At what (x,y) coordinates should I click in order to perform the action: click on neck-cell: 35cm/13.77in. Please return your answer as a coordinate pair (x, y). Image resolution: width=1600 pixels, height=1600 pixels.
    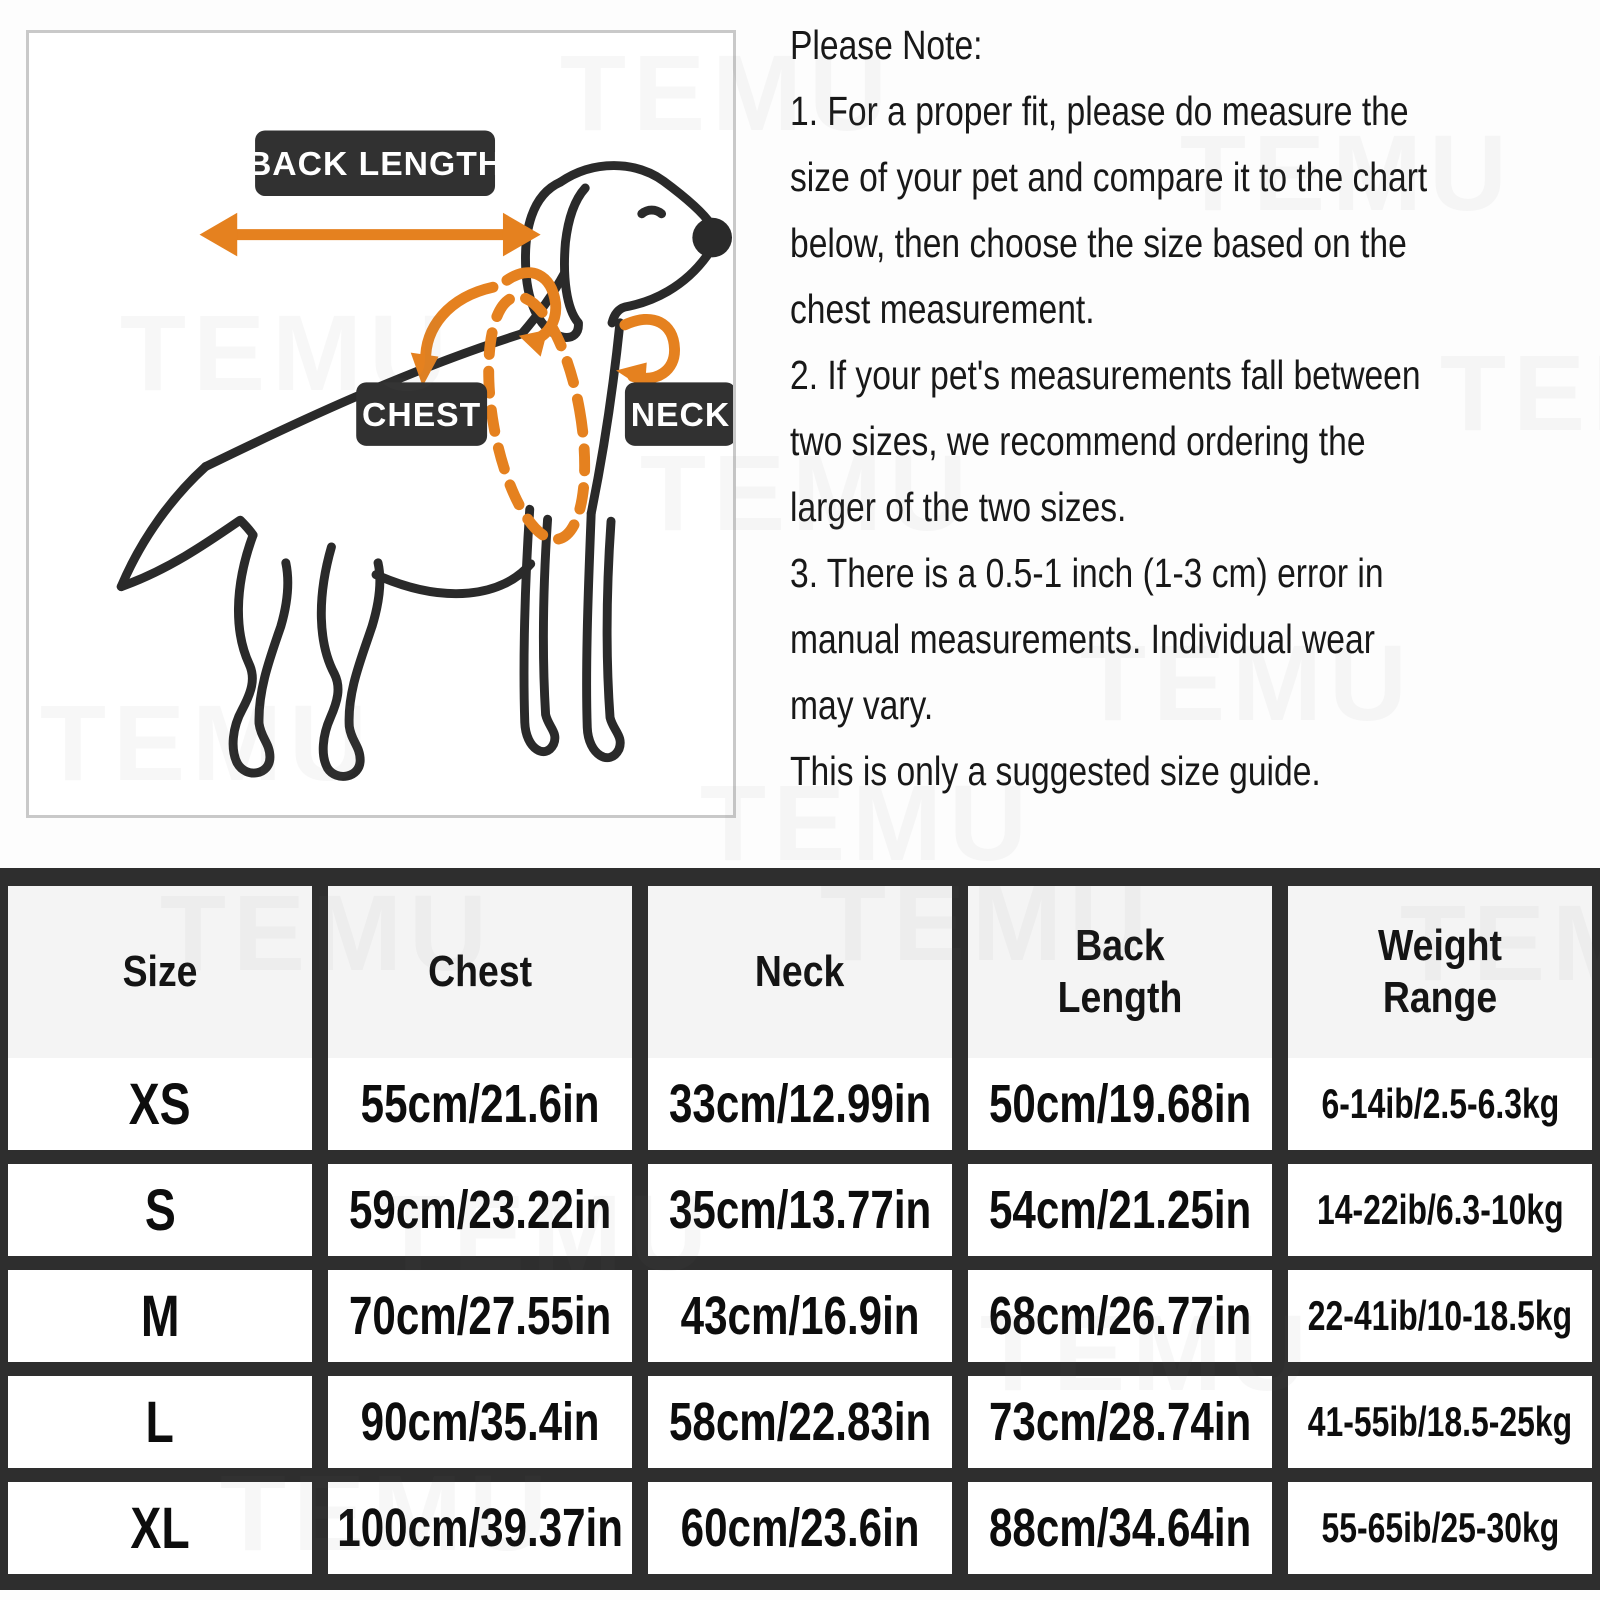
    Looking at the image, I should click on (800, 1210).